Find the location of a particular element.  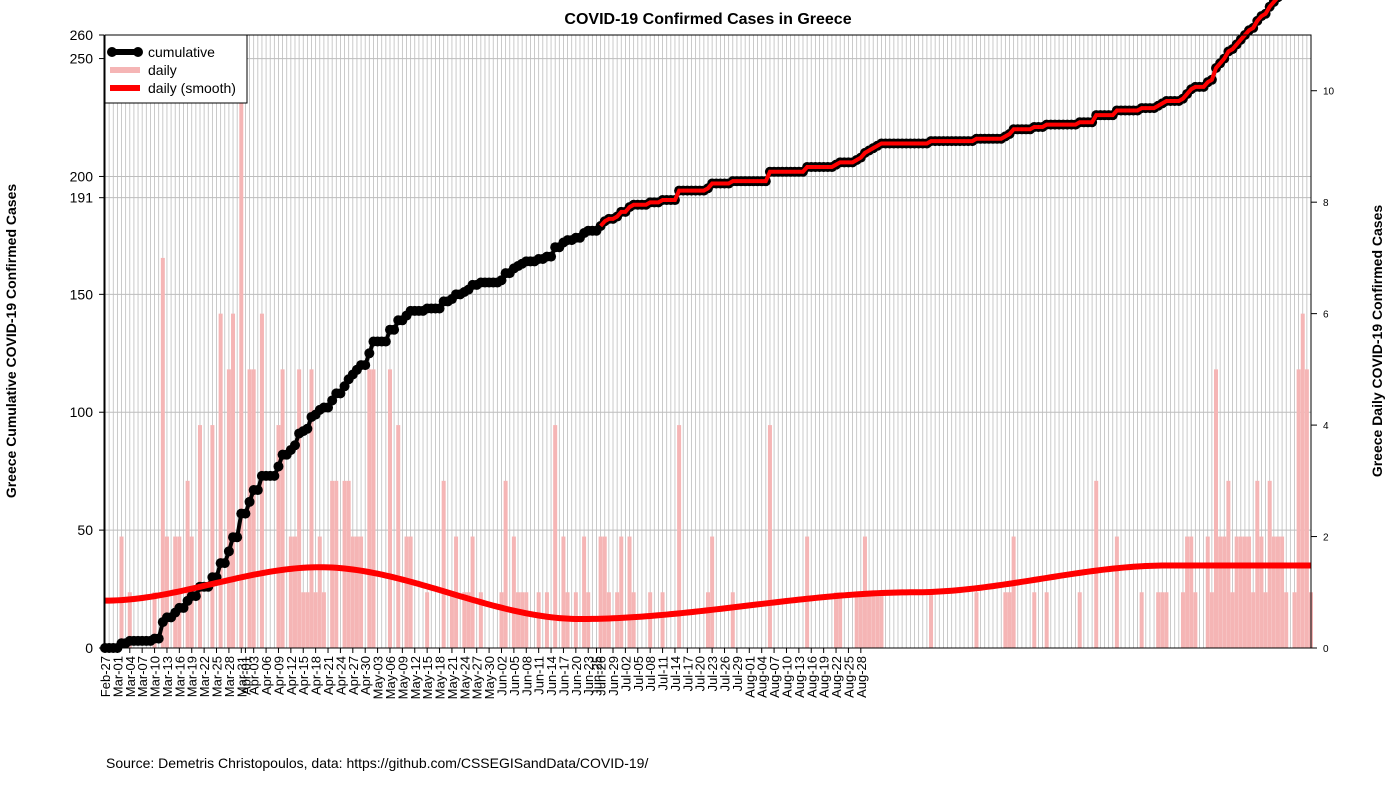

left-tick-label: 50 is located at coordinates (85, 530).